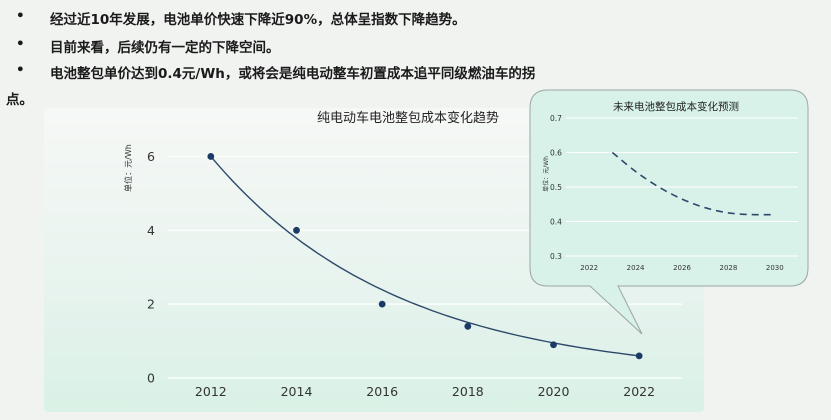 This screenshot has width=831, height=420. I want to click on inset-gridlines, so click(682, 187).